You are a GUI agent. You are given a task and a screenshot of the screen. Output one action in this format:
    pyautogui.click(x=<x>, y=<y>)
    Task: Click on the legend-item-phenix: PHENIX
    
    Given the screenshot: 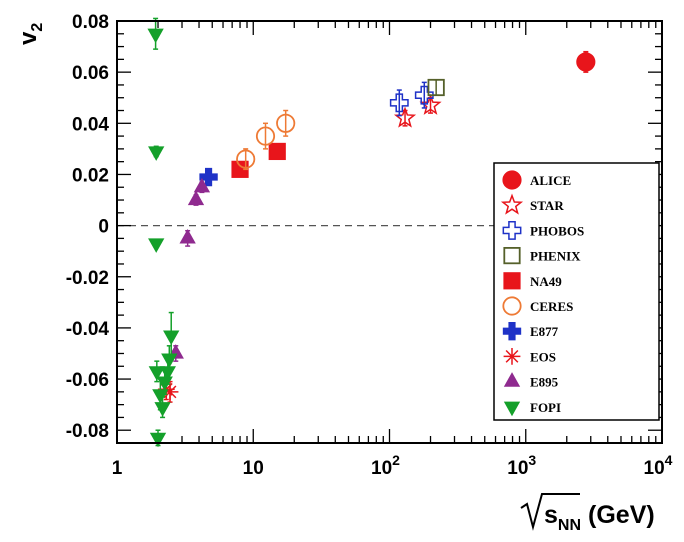 What is the action you would take?
    pyautogui.click(x=542, y=255)
    